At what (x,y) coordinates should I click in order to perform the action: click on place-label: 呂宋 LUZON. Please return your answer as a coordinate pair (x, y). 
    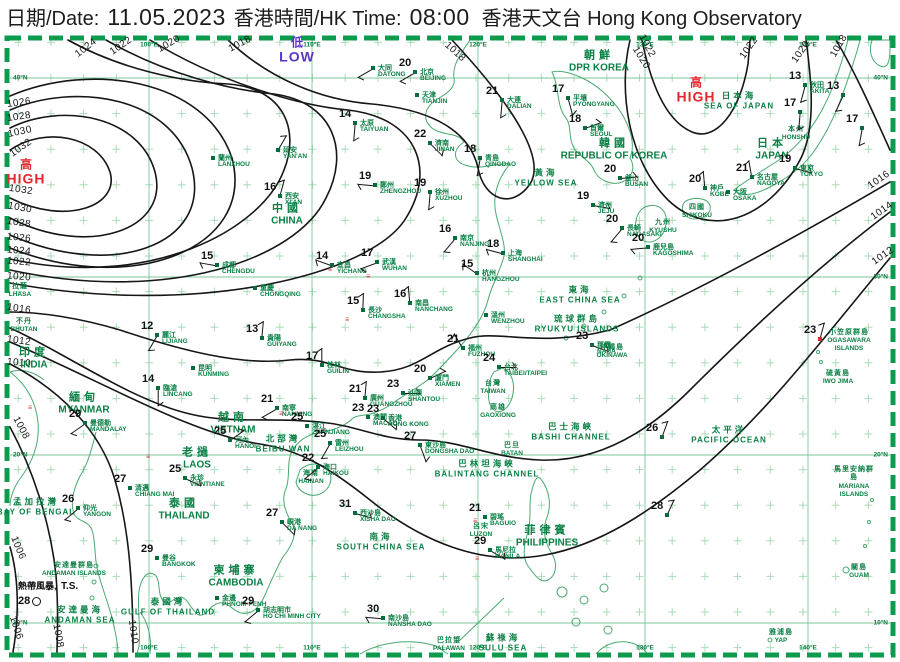
    Looking at the image, I should click on (481, 530).